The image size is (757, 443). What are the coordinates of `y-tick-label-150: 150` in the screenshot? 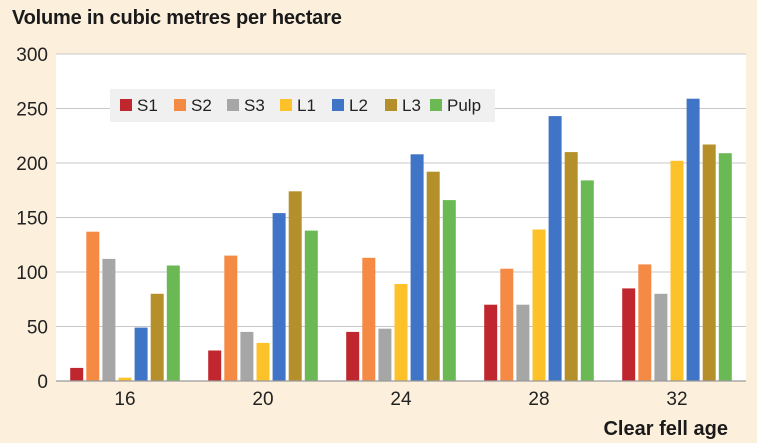 It's located at (32, 219).